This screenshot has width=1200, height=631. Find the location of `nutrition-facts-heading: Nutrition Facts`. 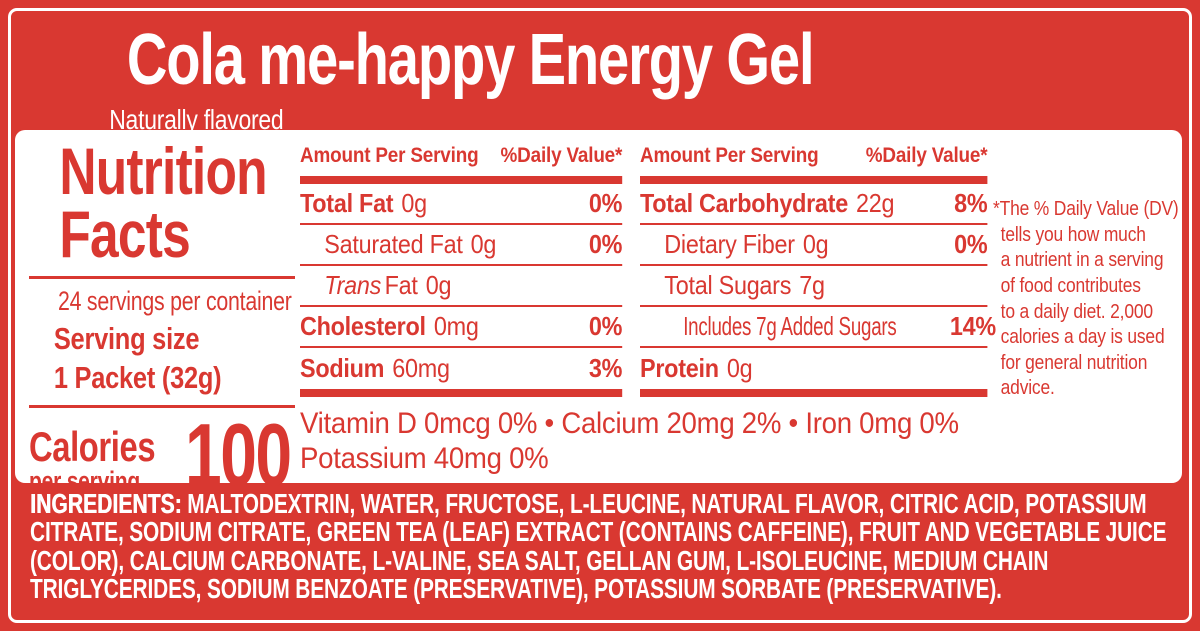

nutrition-facts-heading: Nutrition Facts is located at coordinates (166, 202).